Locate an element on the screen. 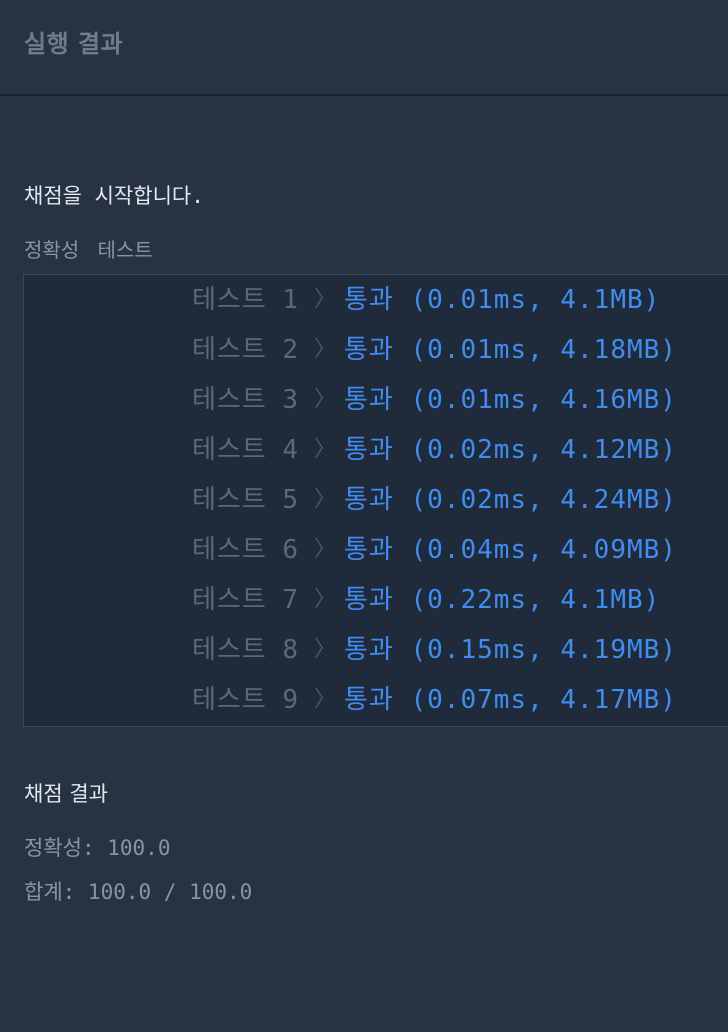 This screenshot has width=728, height=1032. test-number: 5 is located at coordinates (290, 500).